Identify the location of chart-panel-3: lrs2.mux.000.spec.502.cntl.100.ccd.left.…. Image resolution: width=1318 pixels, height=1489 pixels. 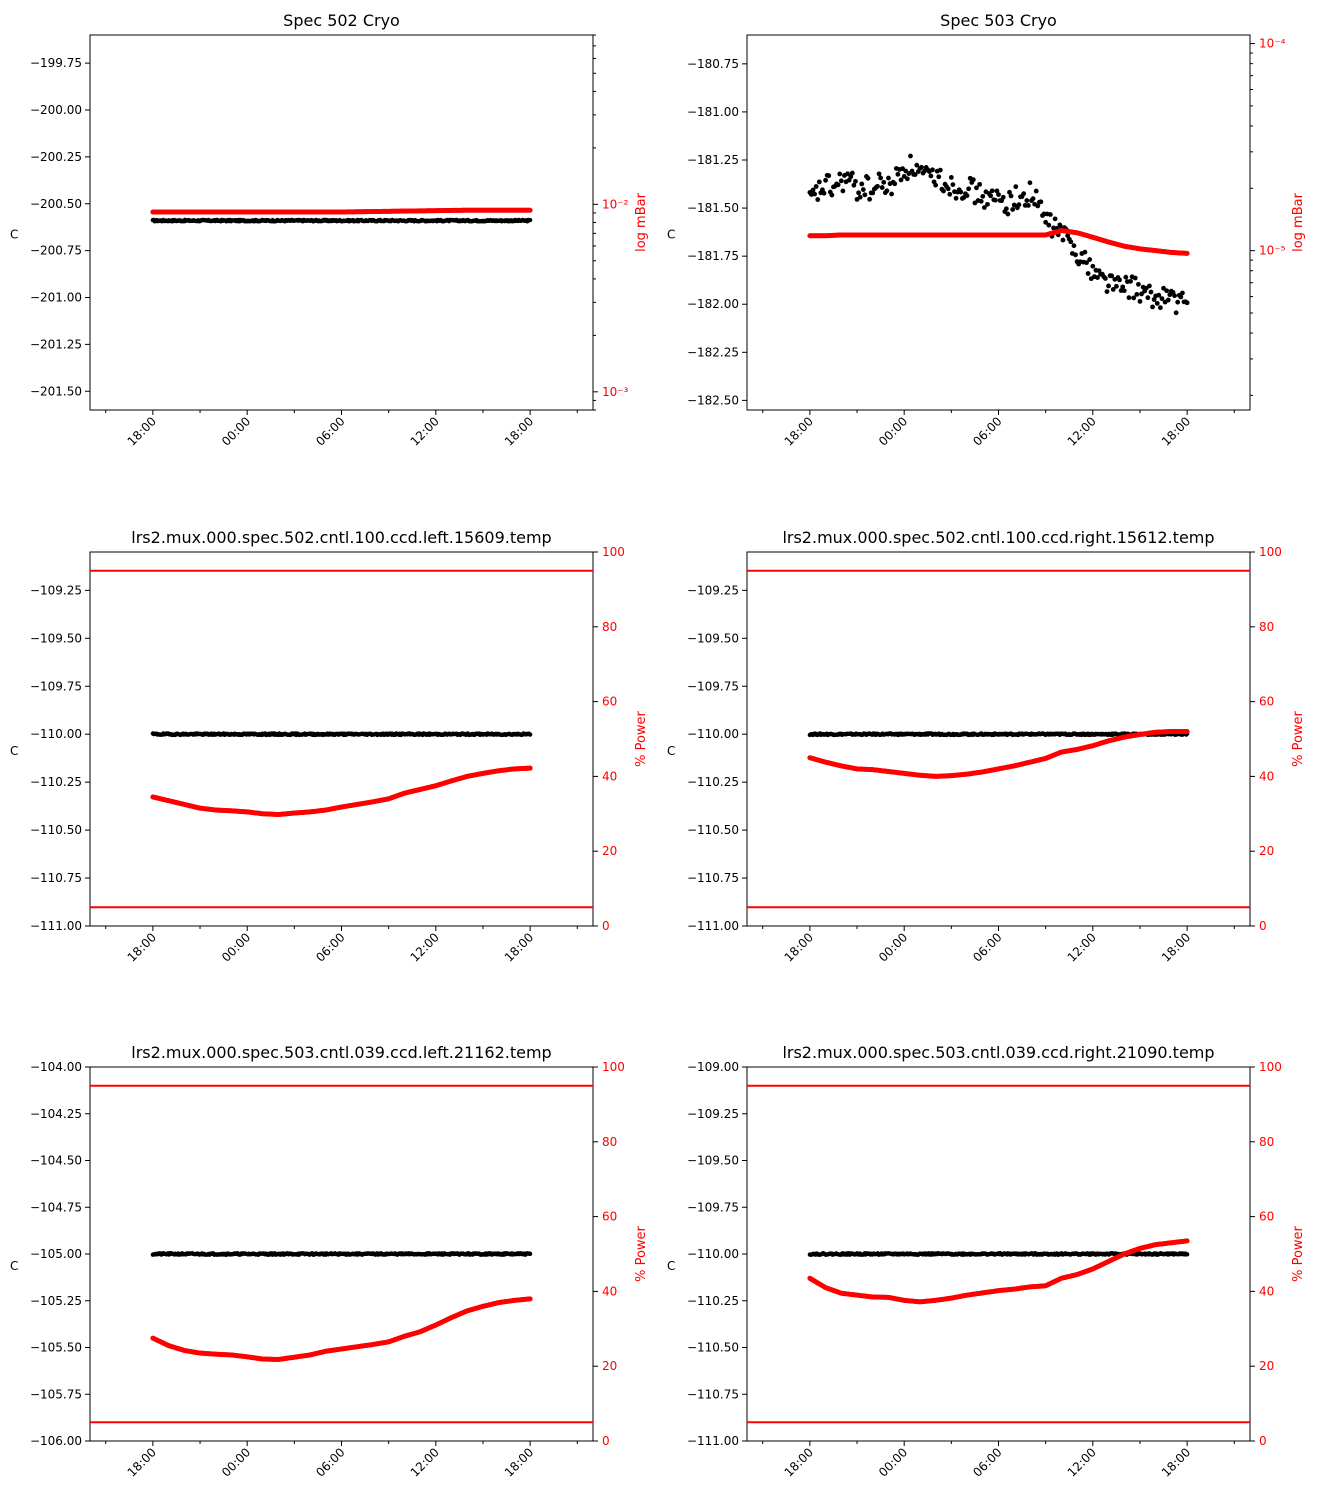
(329, 746).